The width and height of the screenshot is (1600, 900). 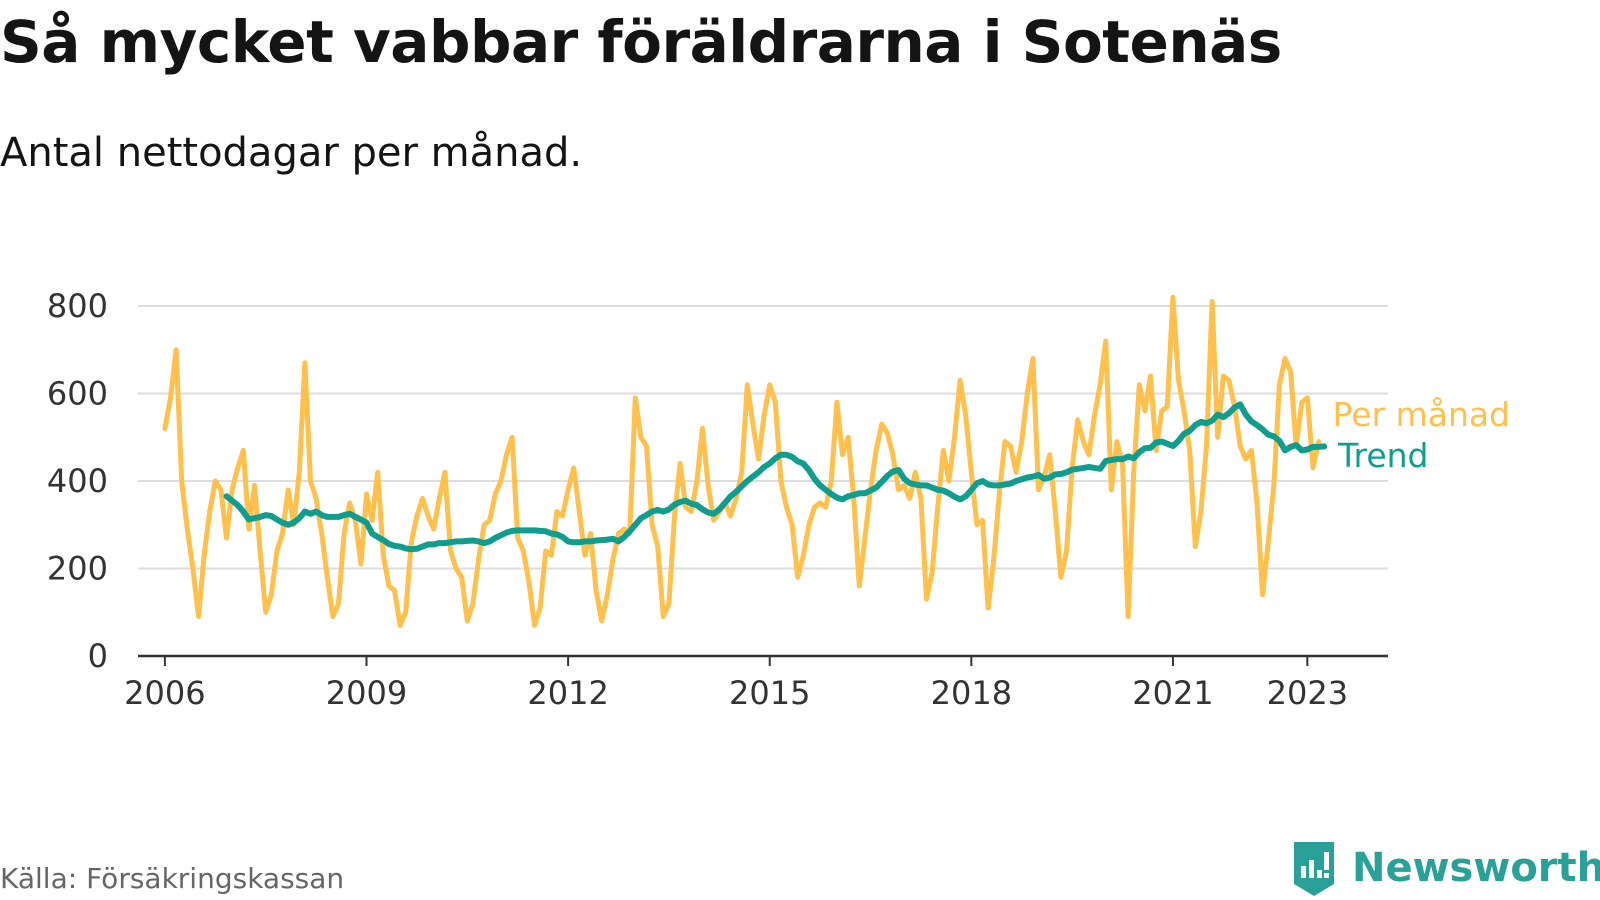 I want to click on x-tick-label: 2018, so click(x=971, y=693).